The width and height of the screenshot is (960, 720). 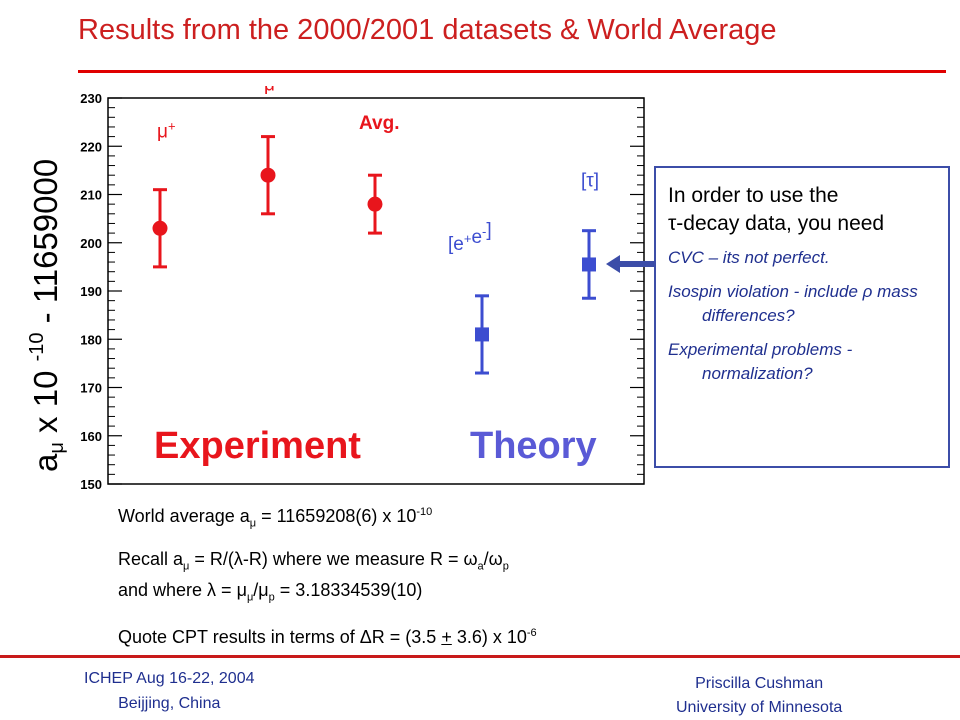 I want to click on callout-item-normalization: Experimental problems - normalization?, so click(x=760, y=361).